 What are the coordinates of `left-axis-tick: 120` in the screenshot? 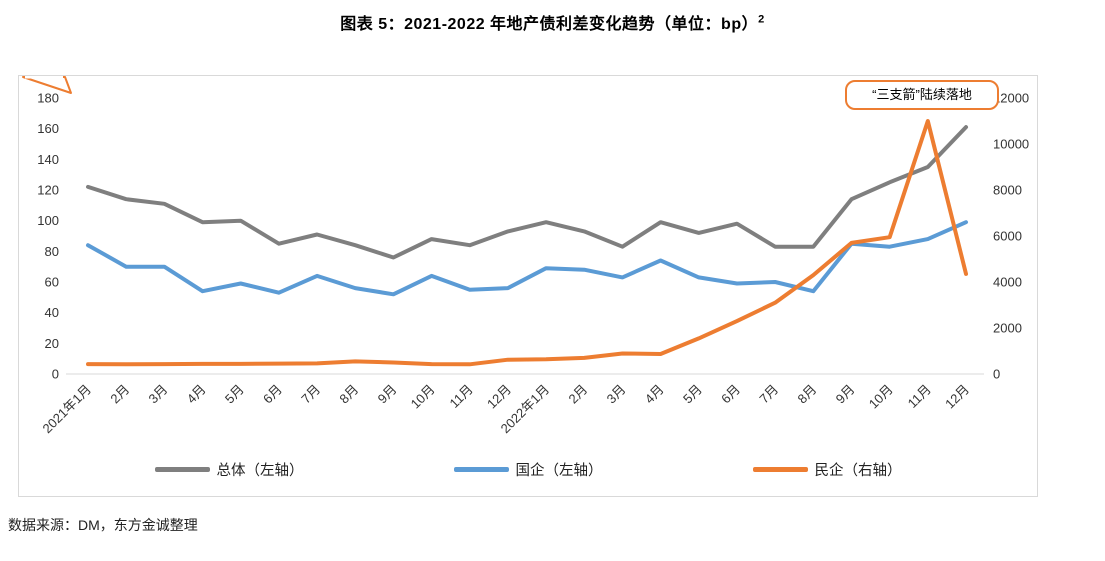 It's located at (48, 190).